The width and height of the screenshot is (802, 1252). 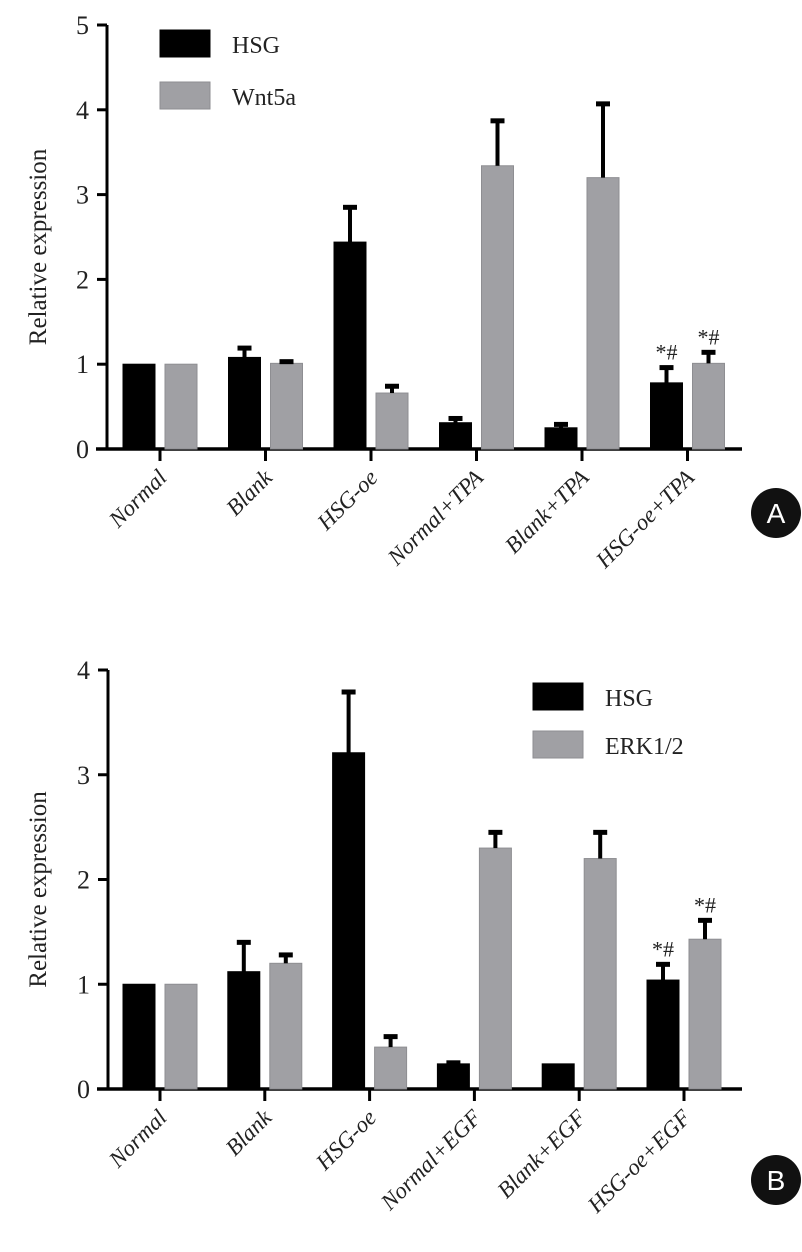 What do you see at coordinates (82, 25) in the screenshot?
I see `y-tick-label: 5` at bounding box center [82, 25].